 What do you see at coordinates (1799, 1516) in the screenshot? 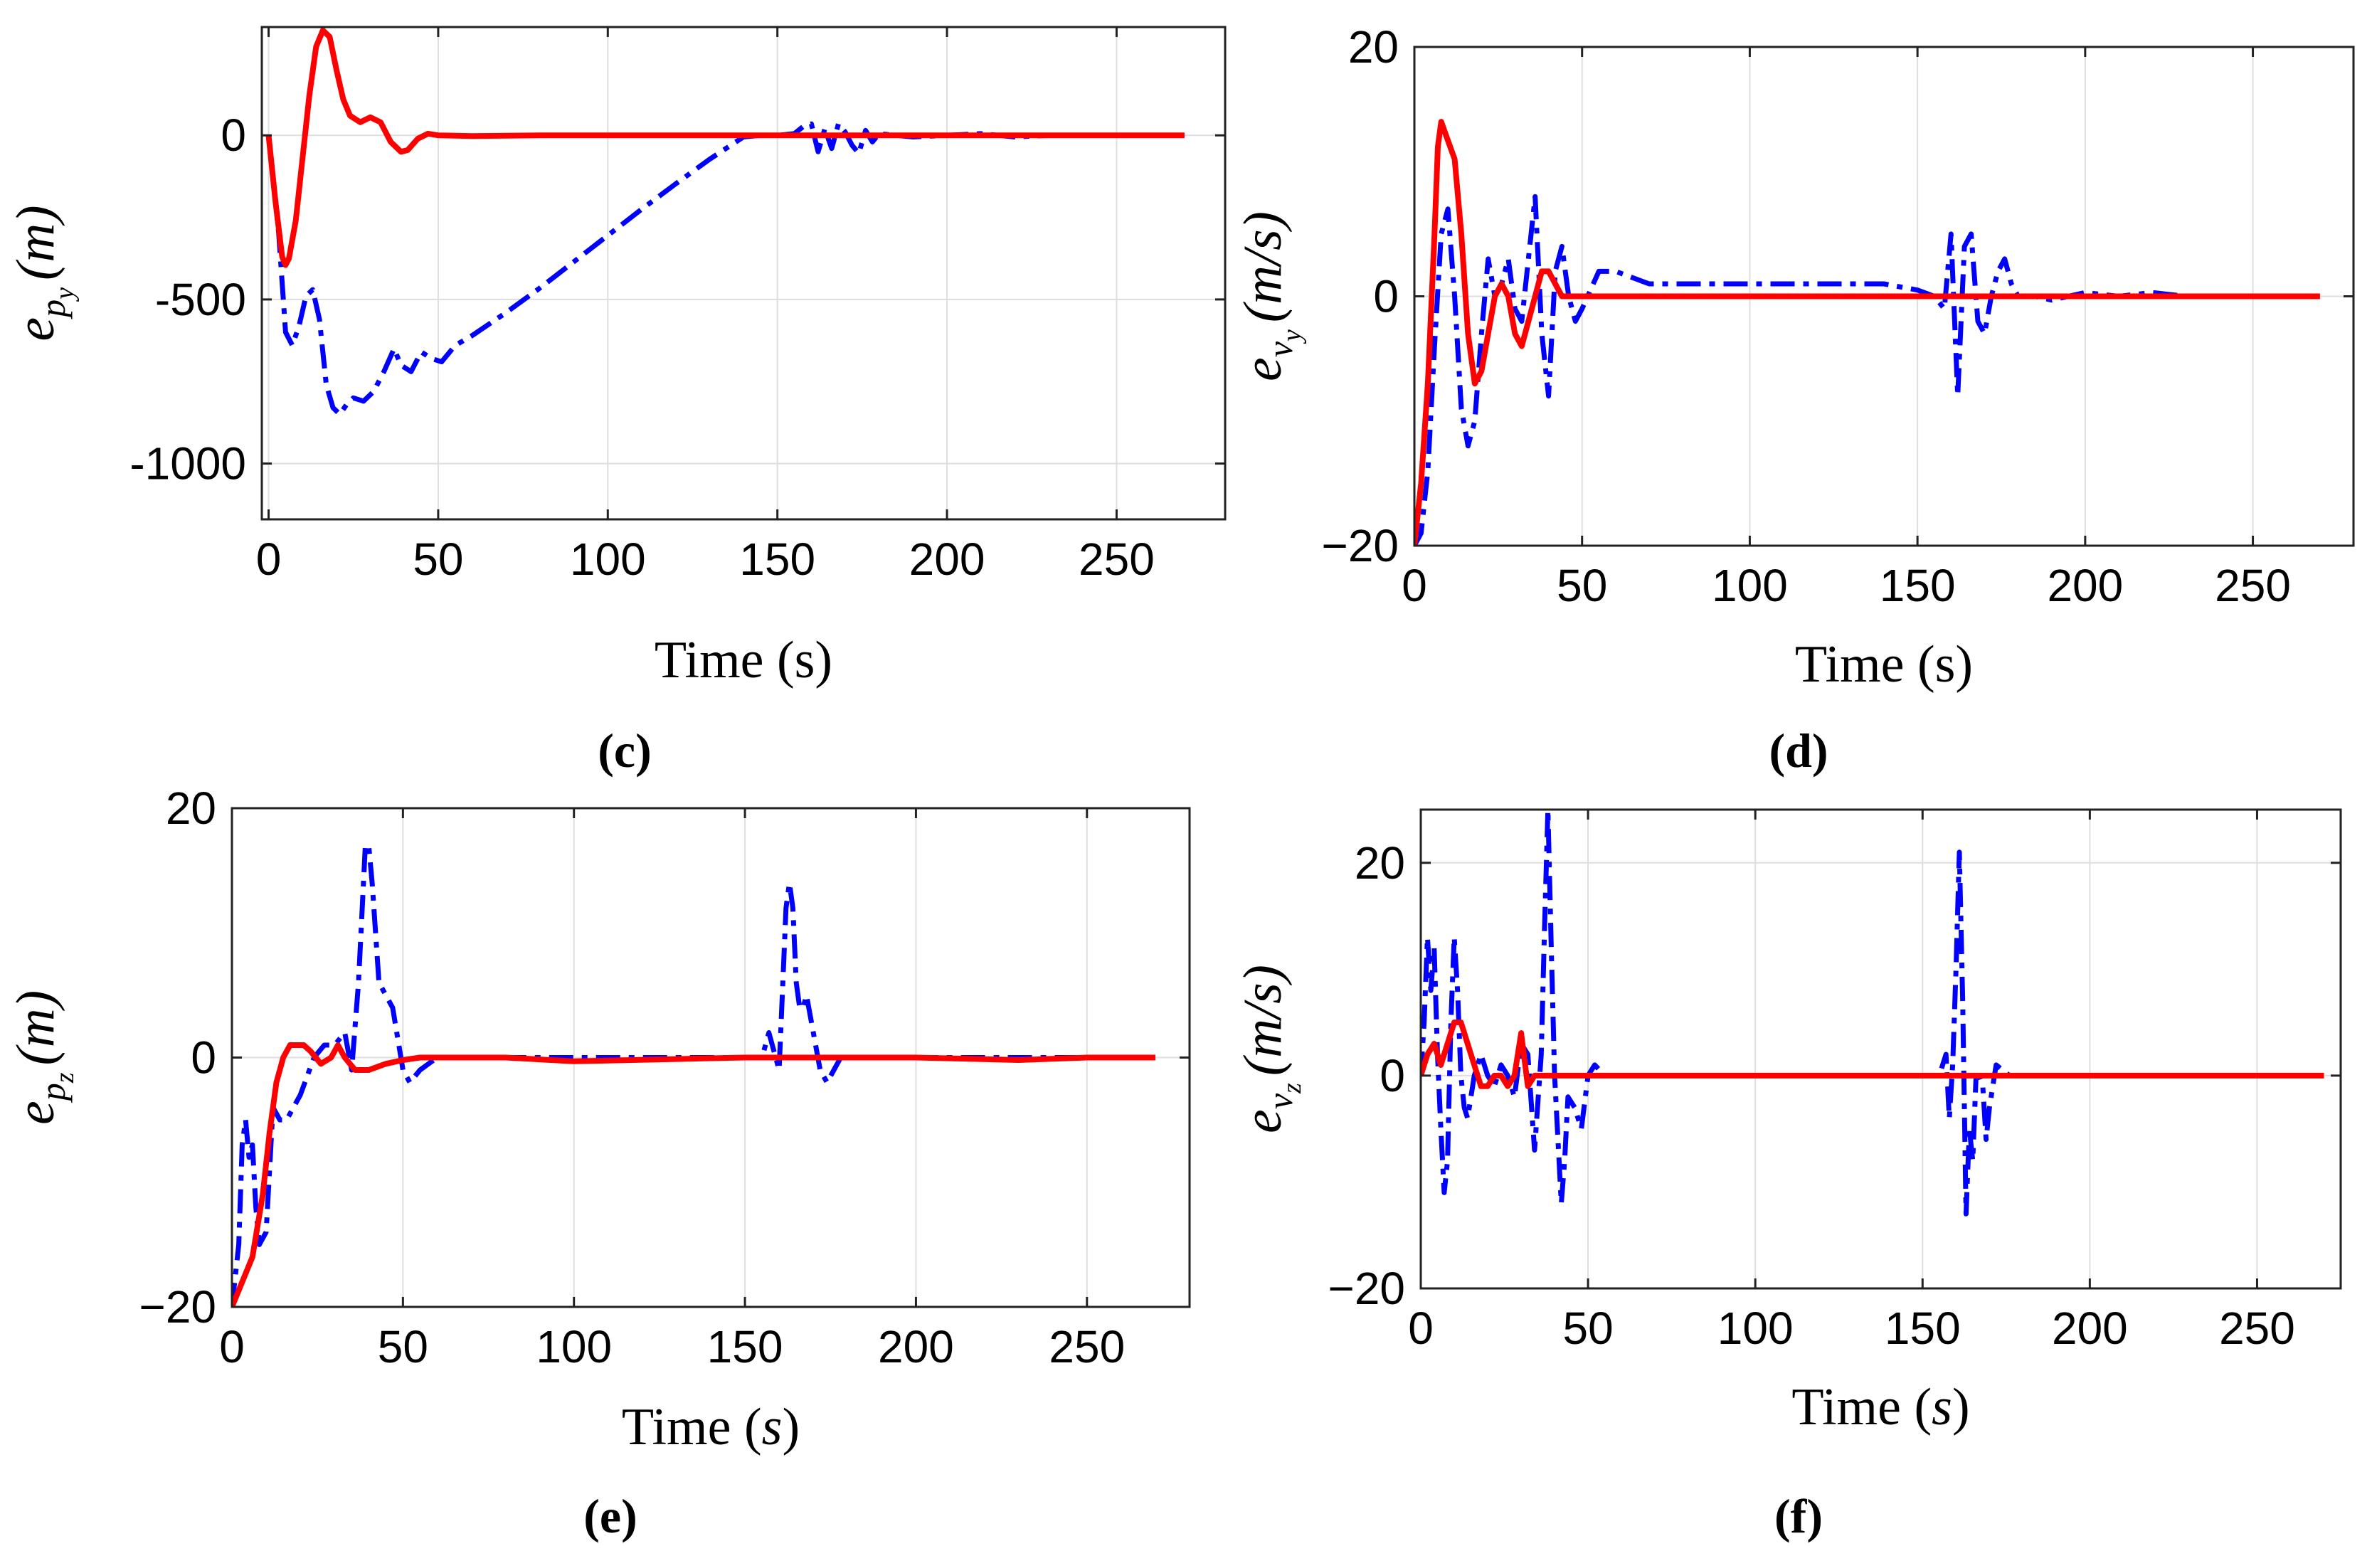
I see `panel-caption: (f)` at bounding box center [1799, 1516].